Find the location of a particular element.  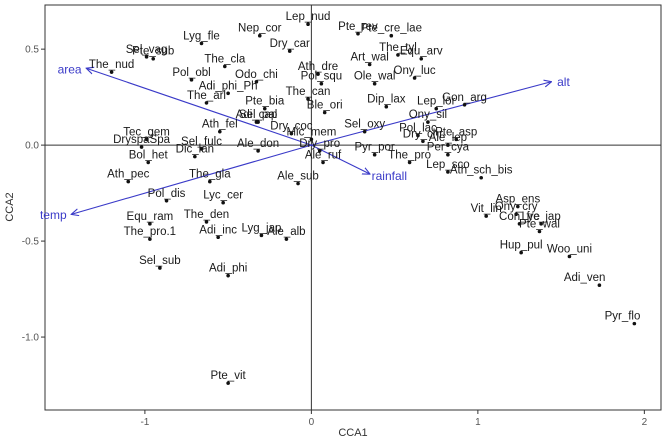

species-label: Gon_arg is located at coordinates (464, 98).